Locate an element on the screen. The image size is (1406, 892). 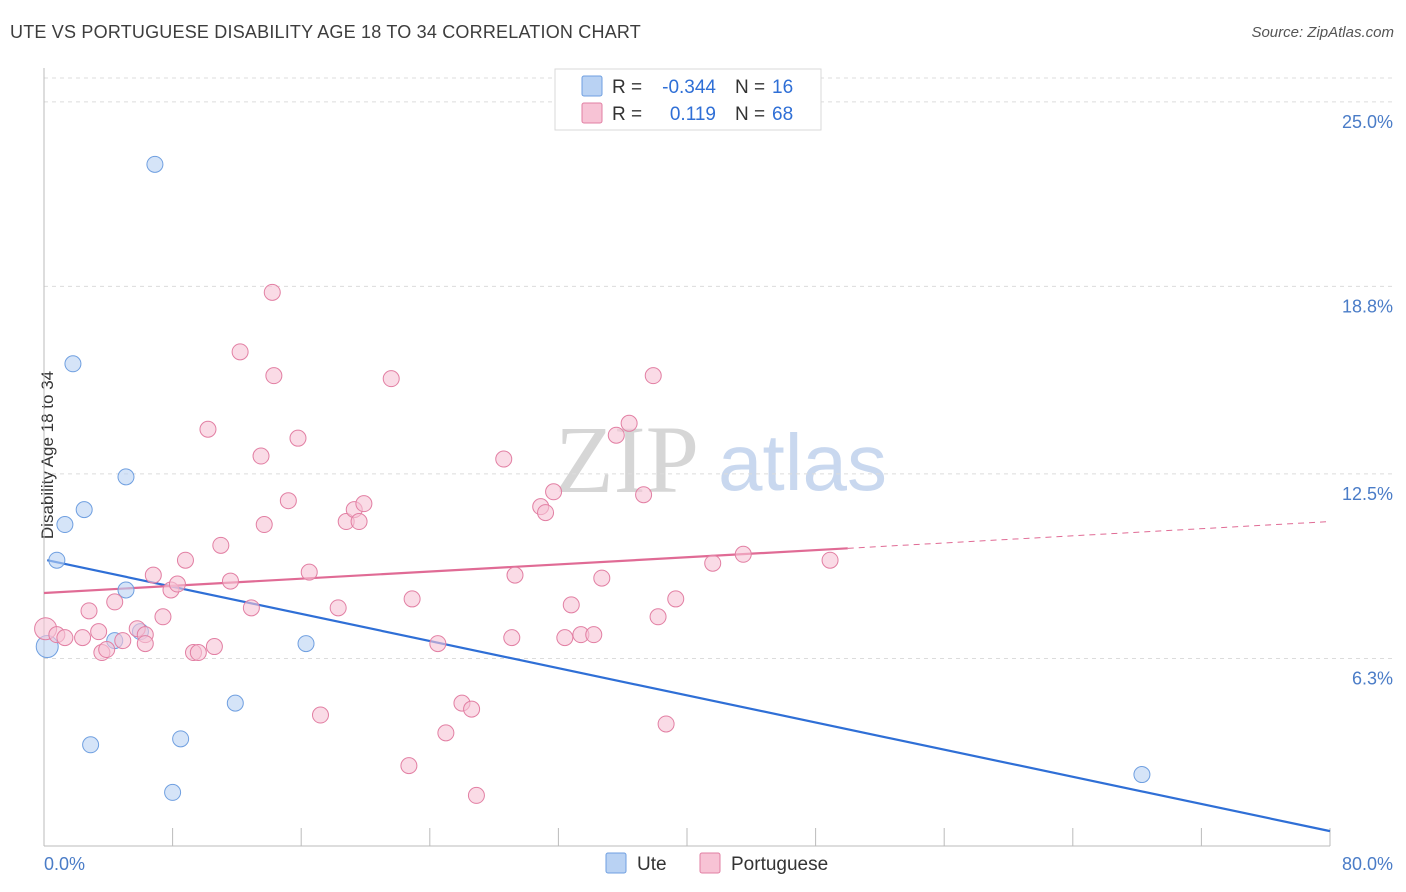
legend-n-label-portuguese: N = is located at coordinates (750, 114).